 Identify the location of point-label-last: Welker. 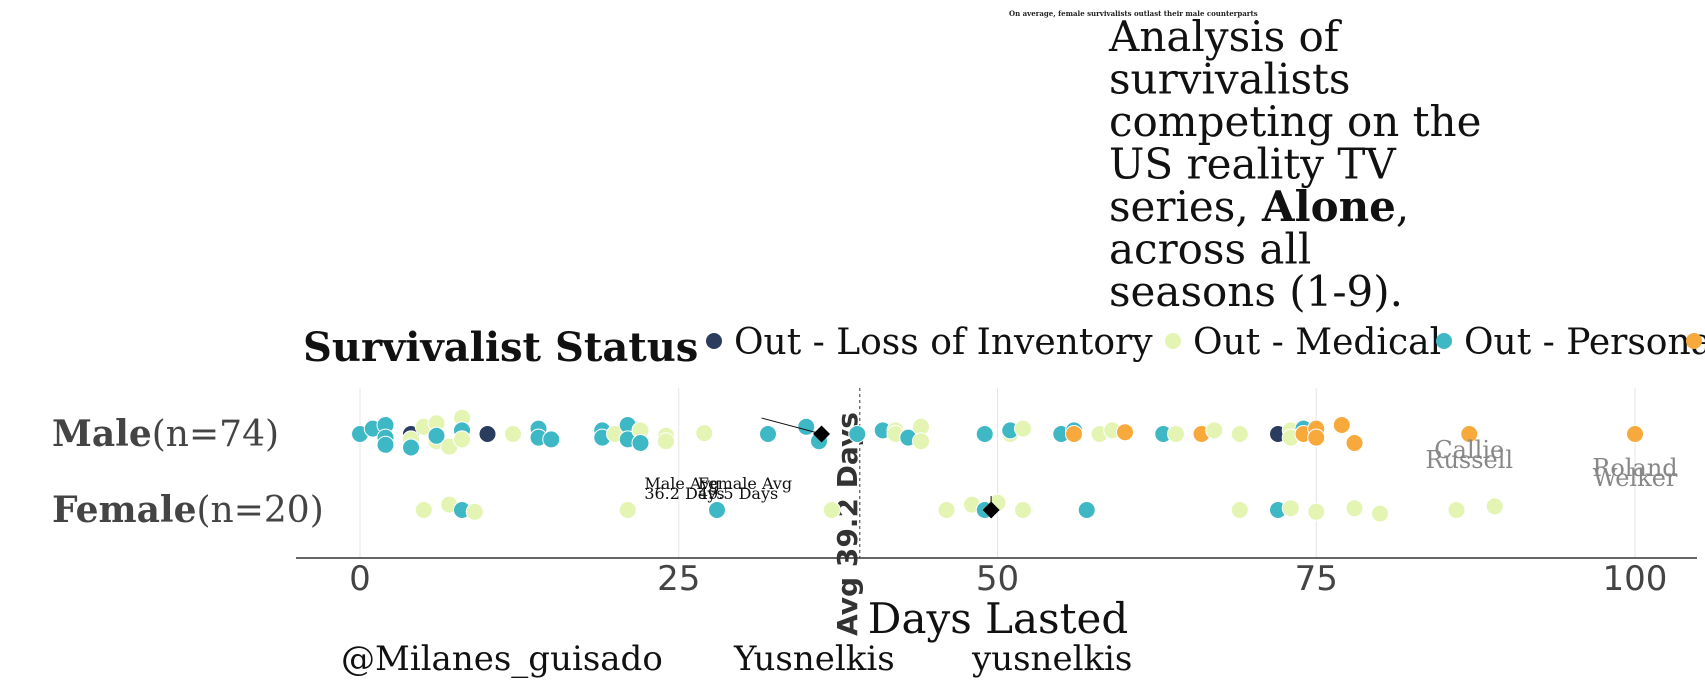
(1635, 478).